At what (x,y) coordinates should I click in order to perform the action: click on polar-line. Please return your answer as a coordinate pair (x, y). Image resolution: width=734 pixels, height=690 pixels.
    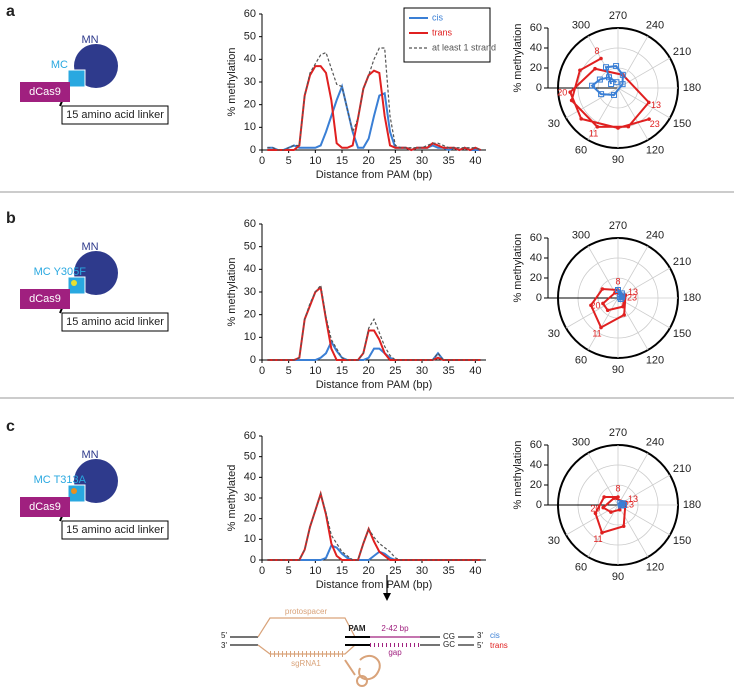
    Looking at the image, I should click on (609, 93).